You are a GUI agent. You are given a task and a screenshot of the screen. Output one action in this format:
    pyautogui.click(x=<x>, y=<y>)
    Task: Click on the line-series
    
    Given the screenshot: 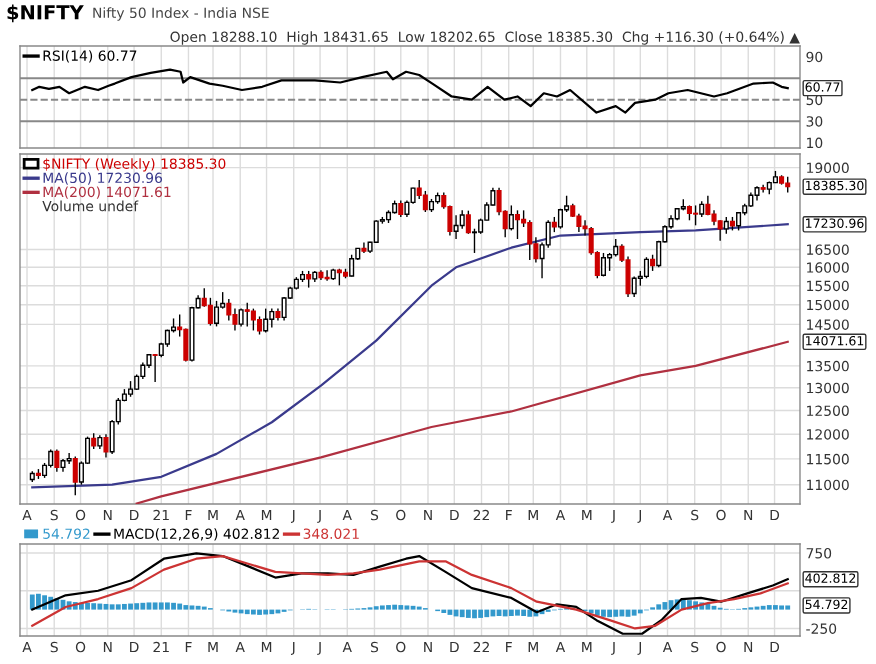 What is the action you would take?
    pyautogui.click(x=410, y=91)
    